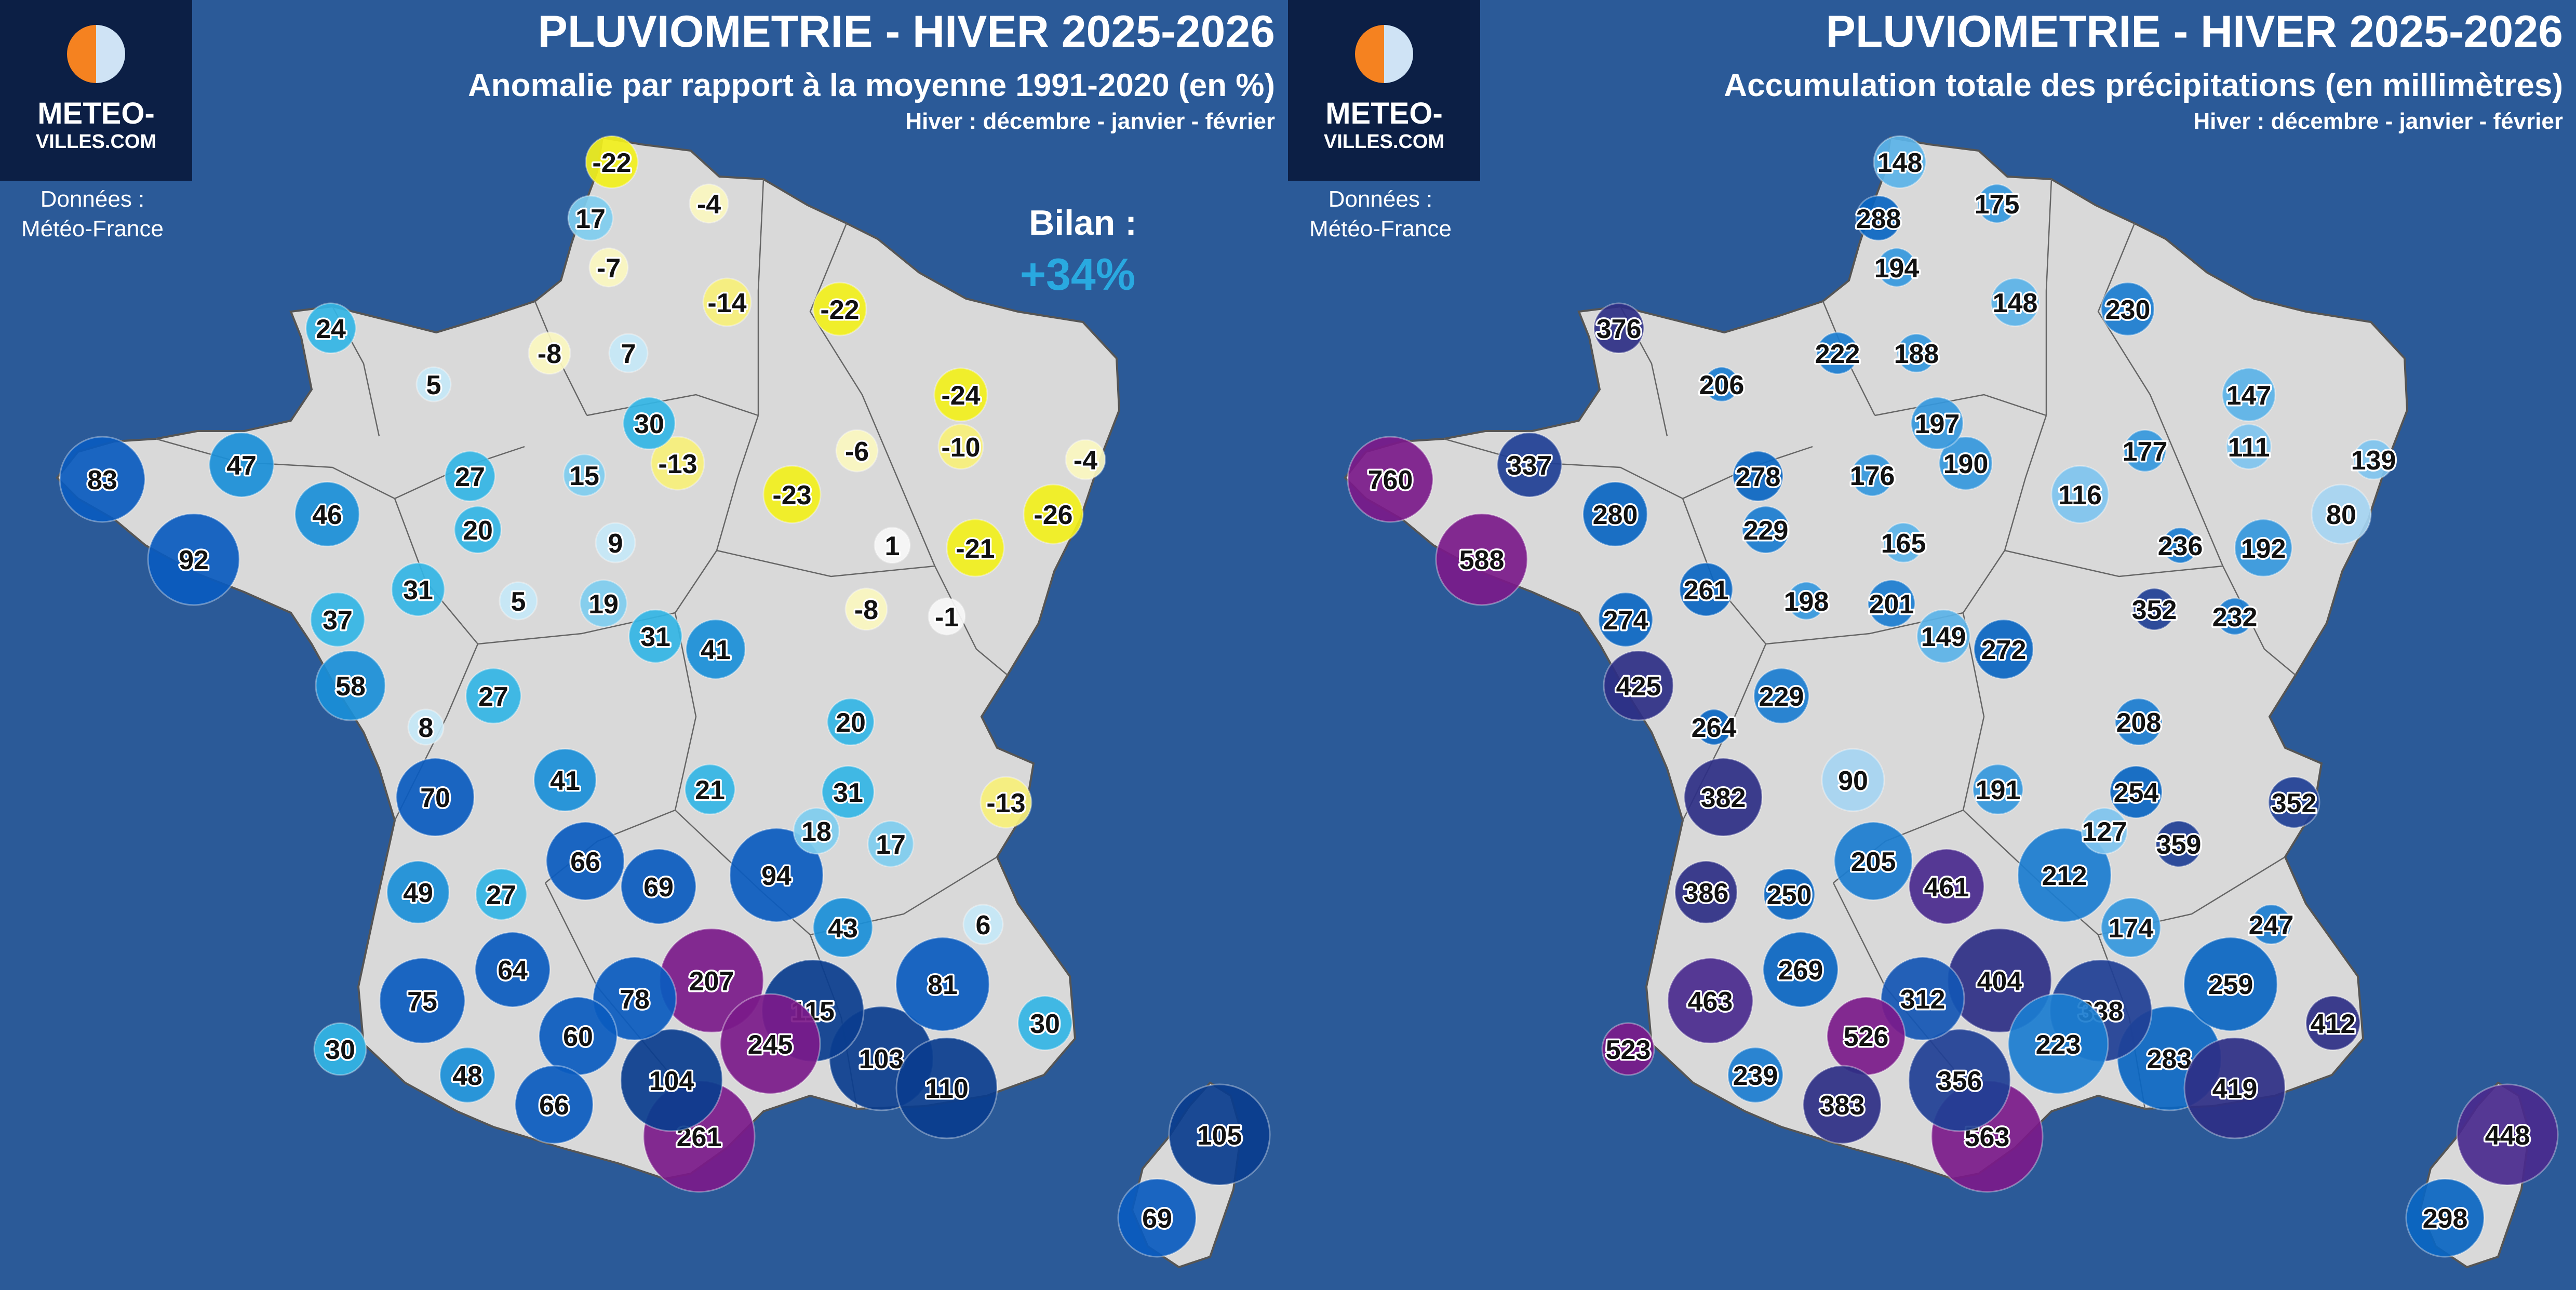 The image size is (2576, 1290). I want to click on city-marker: 147, so click(2249, 394).